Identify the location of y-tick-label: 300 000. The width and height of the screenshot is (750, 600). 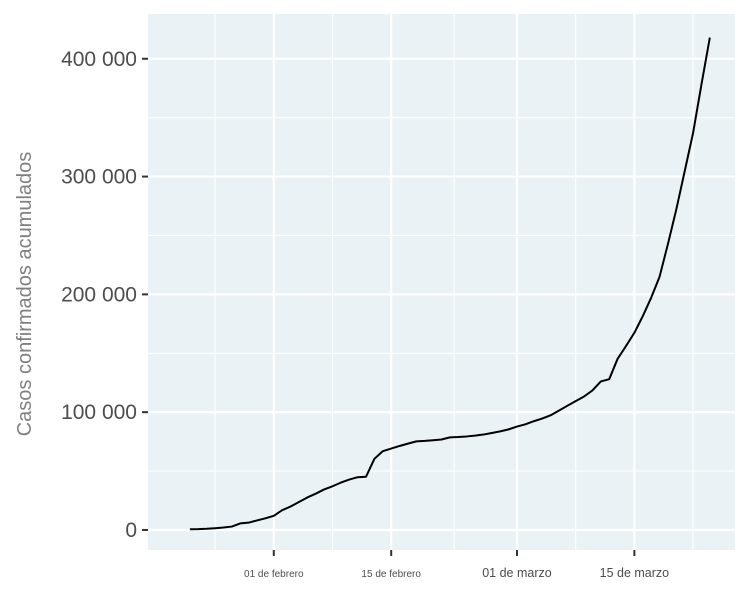
(99, 177).